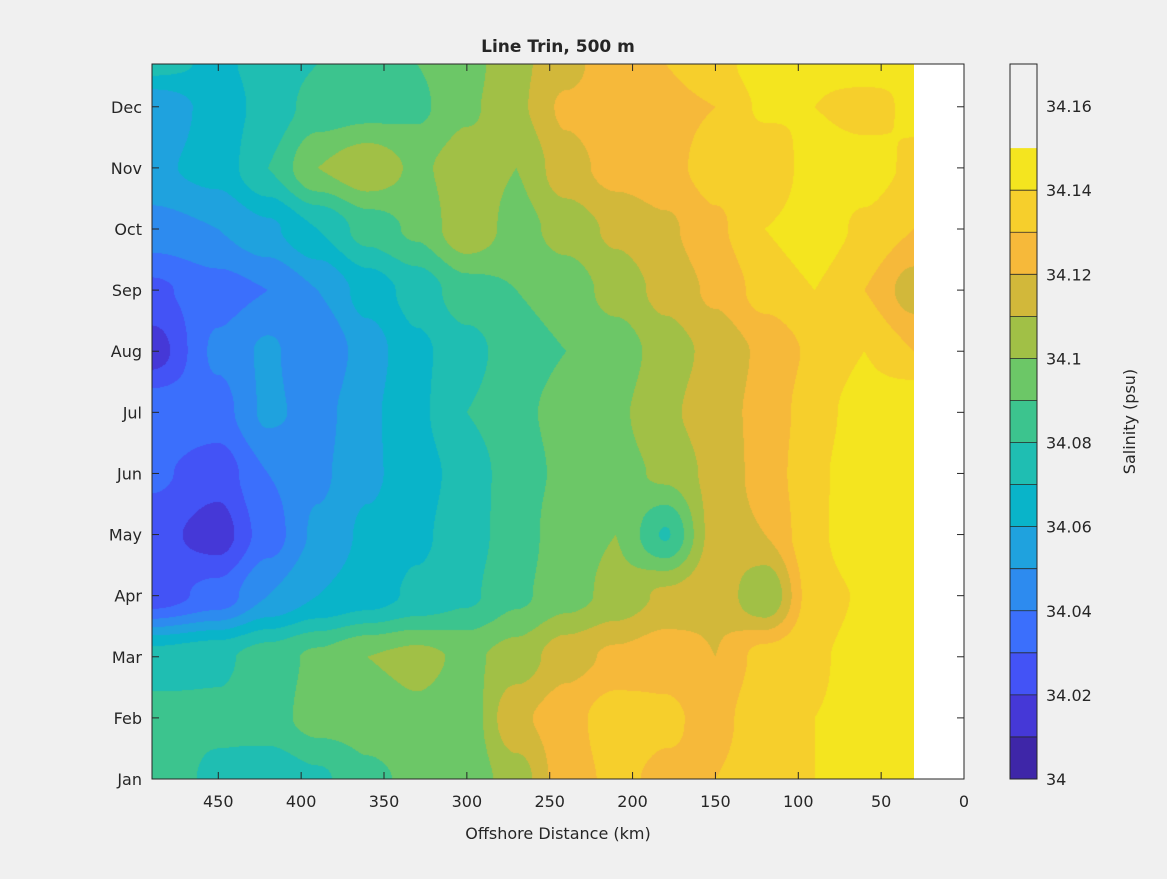 The height and width of the screenshot is (879, 1167). I want to click on colorbar-tick-label: 34.1, so click(1064, 358).